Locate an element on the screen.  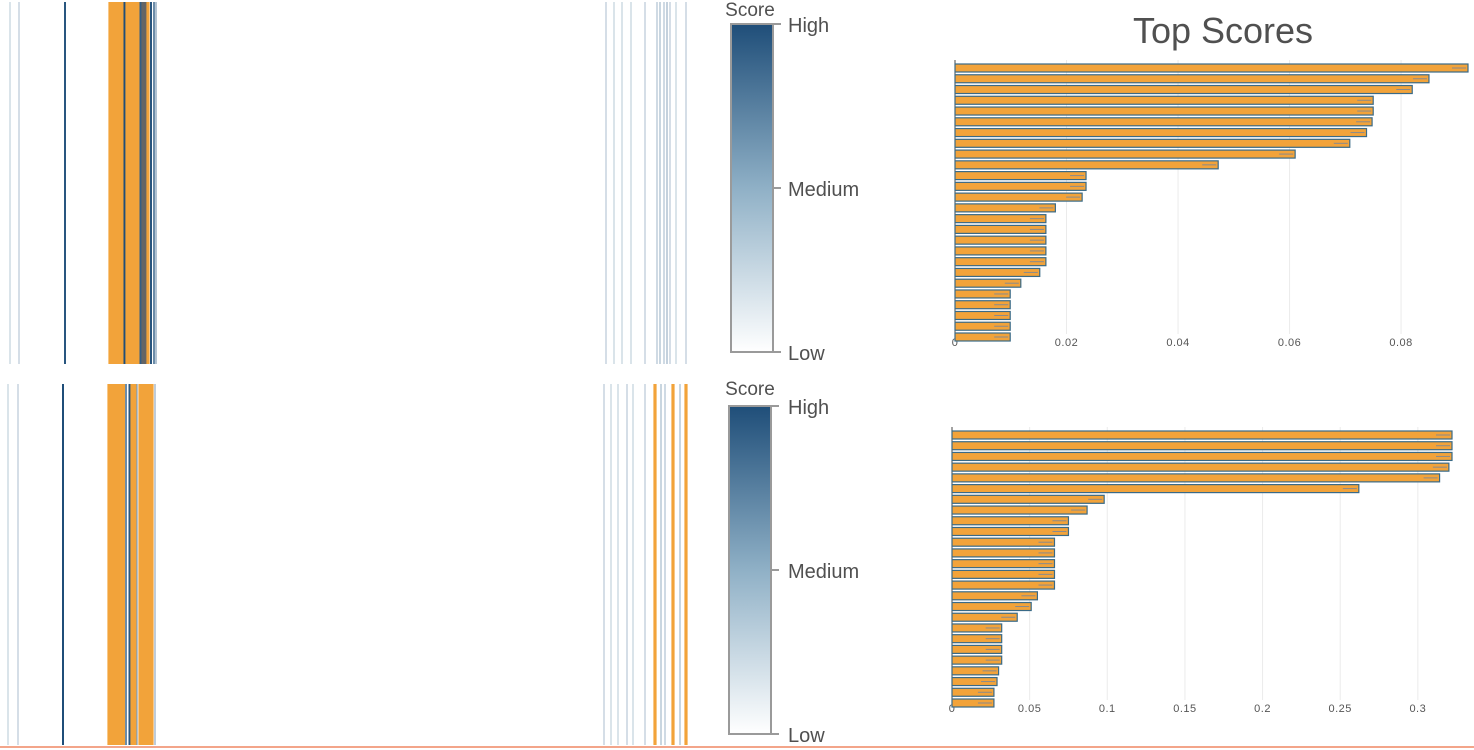
chart-title: Top Scores is located at coordinates (1223, 30).